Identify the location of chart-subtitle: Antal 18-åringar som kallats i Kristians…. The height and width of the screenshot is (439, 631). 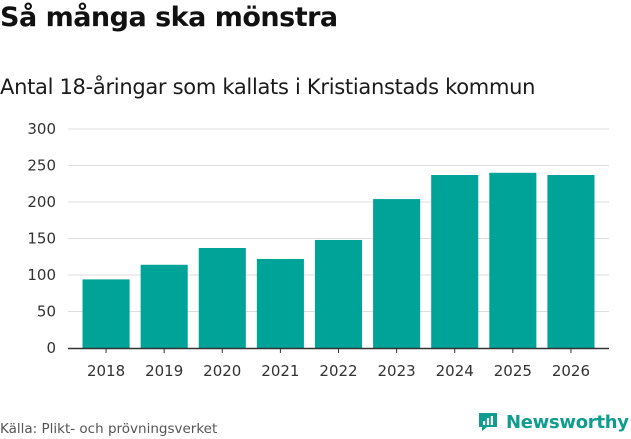
(268, 87).